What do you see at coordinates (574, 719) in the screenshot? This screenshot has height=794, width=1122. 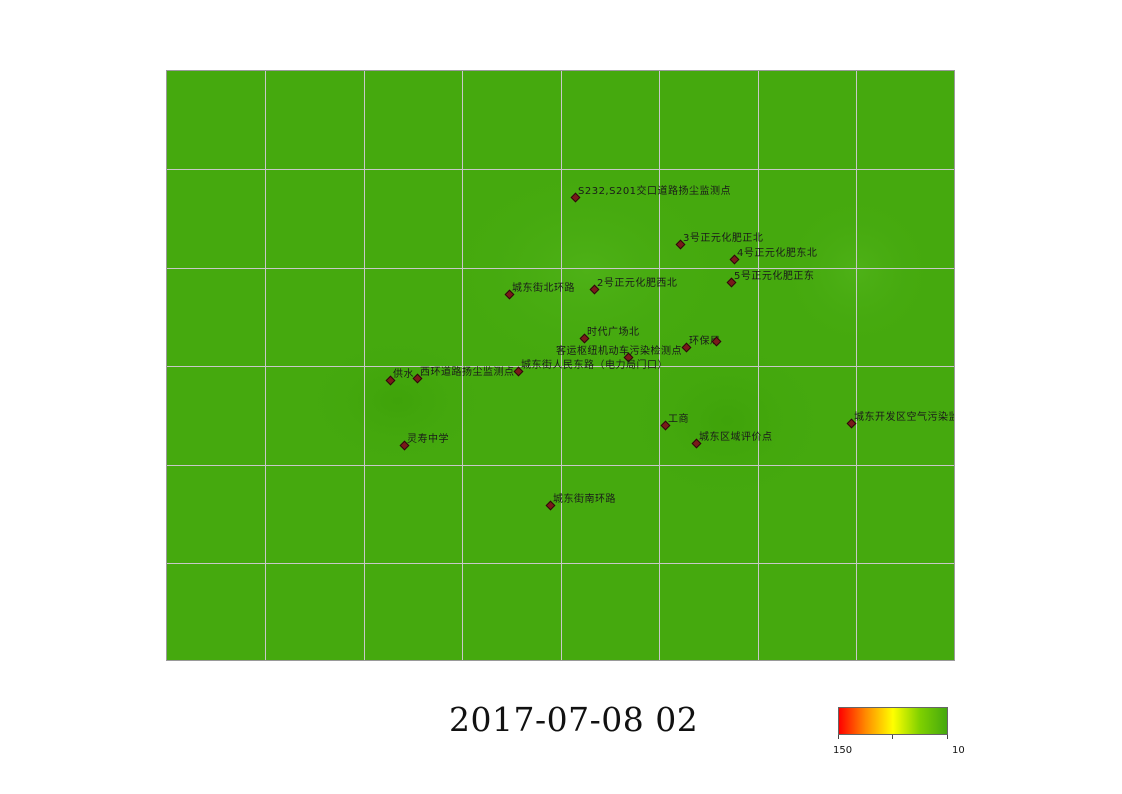 I see `map-timestamp: 2017-07-08 02` at bounding box center [574, 719].